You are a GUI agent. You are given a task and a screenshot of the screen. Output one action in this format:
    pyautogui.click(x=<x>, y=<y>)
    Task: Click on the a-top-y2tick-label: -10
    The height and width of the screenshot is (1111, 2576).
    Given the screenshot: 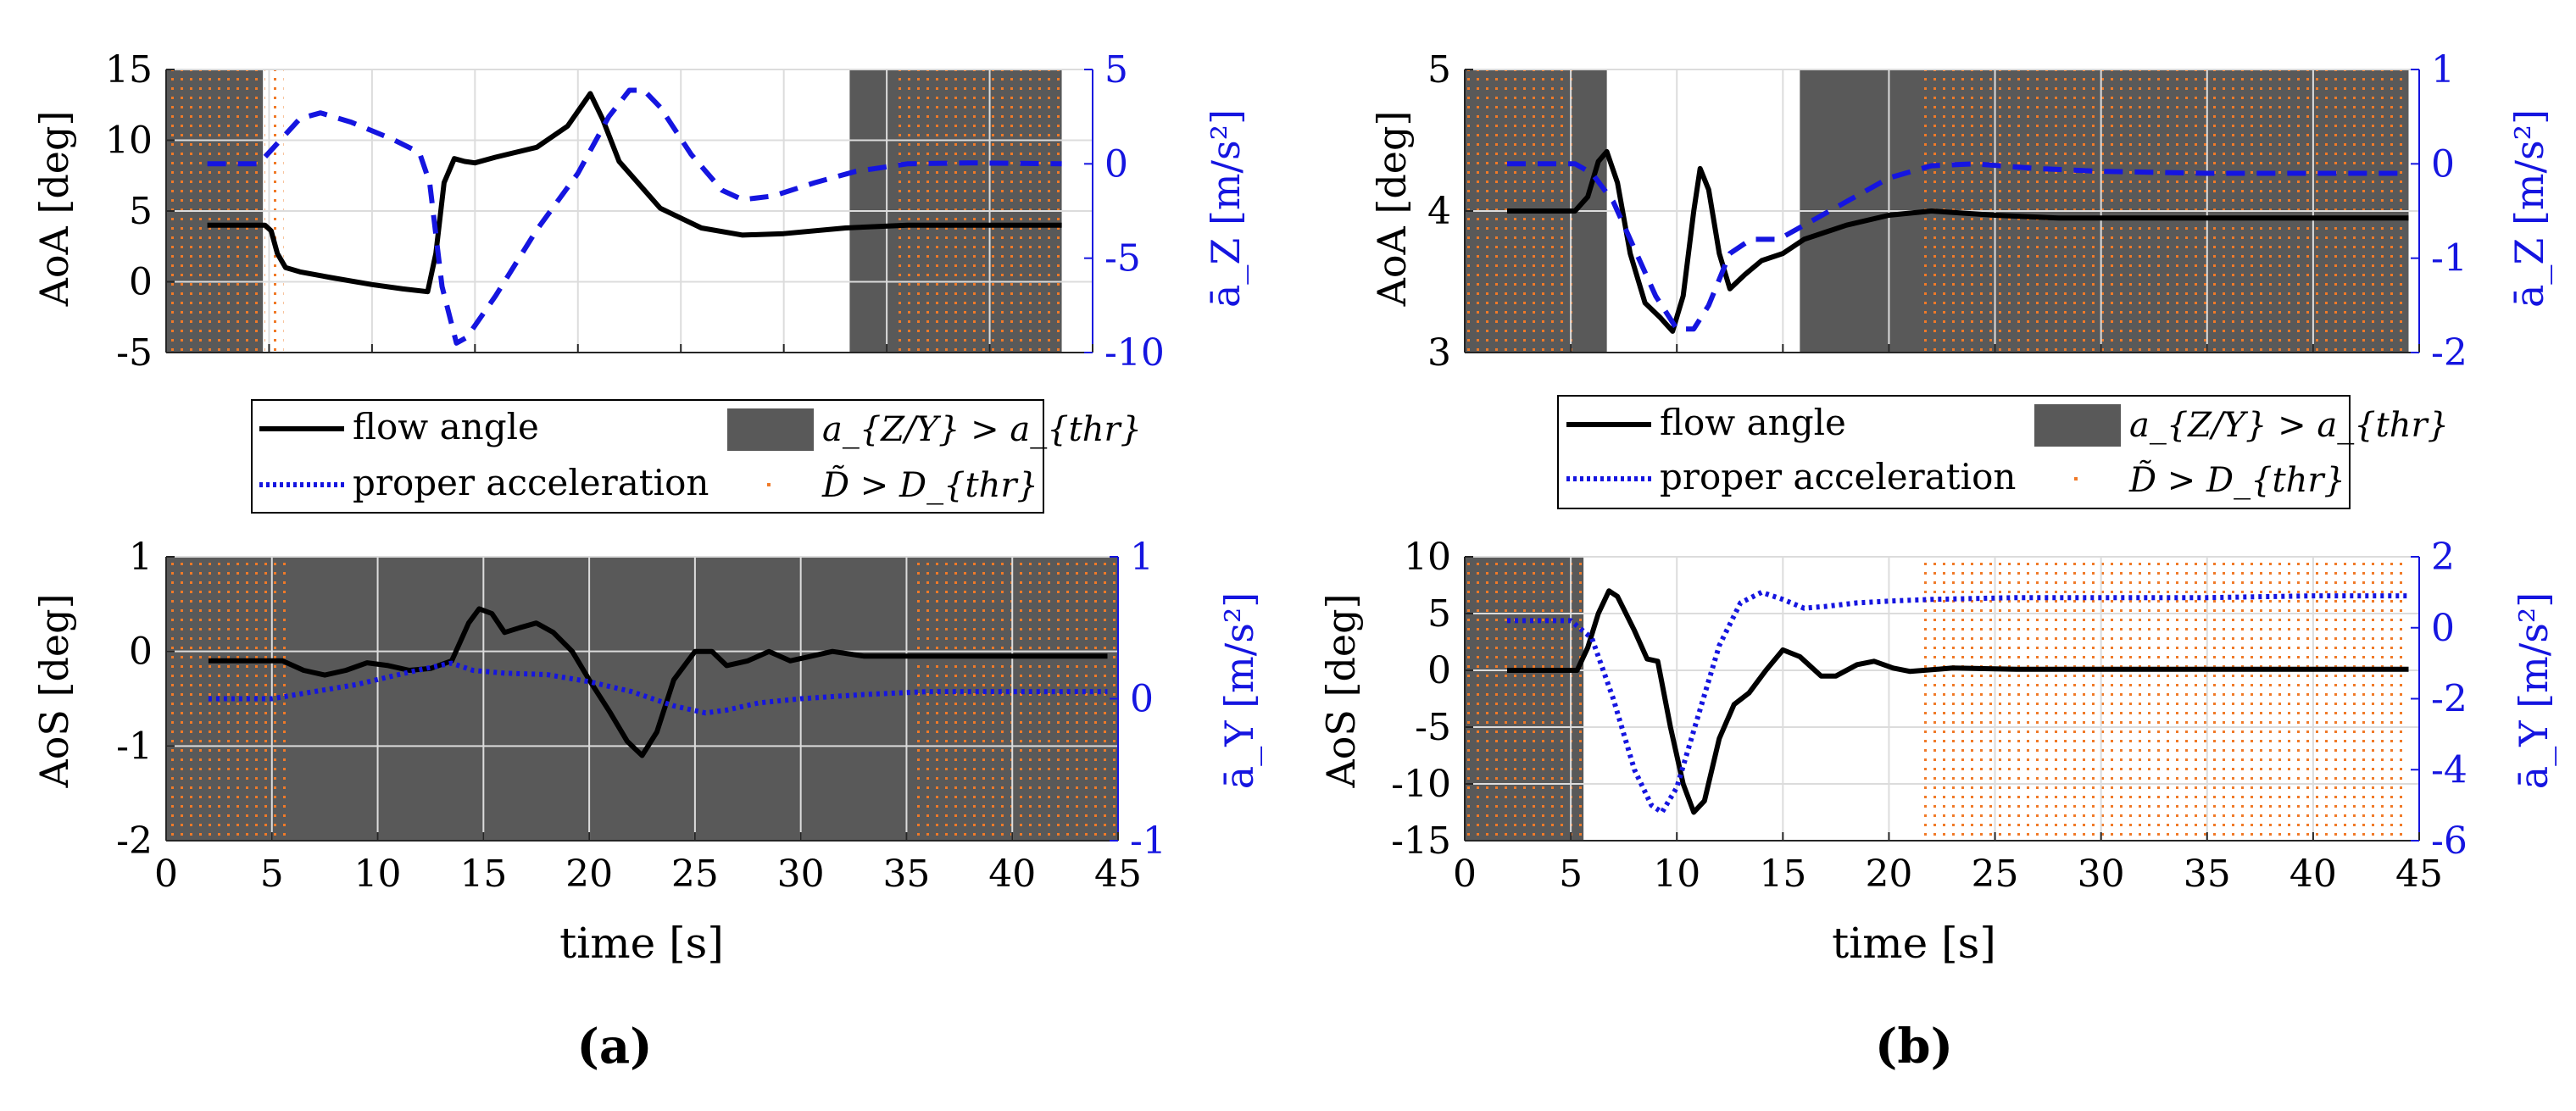 What is the action you would take?
    pyautogui.click(x=1134, y=353)
    